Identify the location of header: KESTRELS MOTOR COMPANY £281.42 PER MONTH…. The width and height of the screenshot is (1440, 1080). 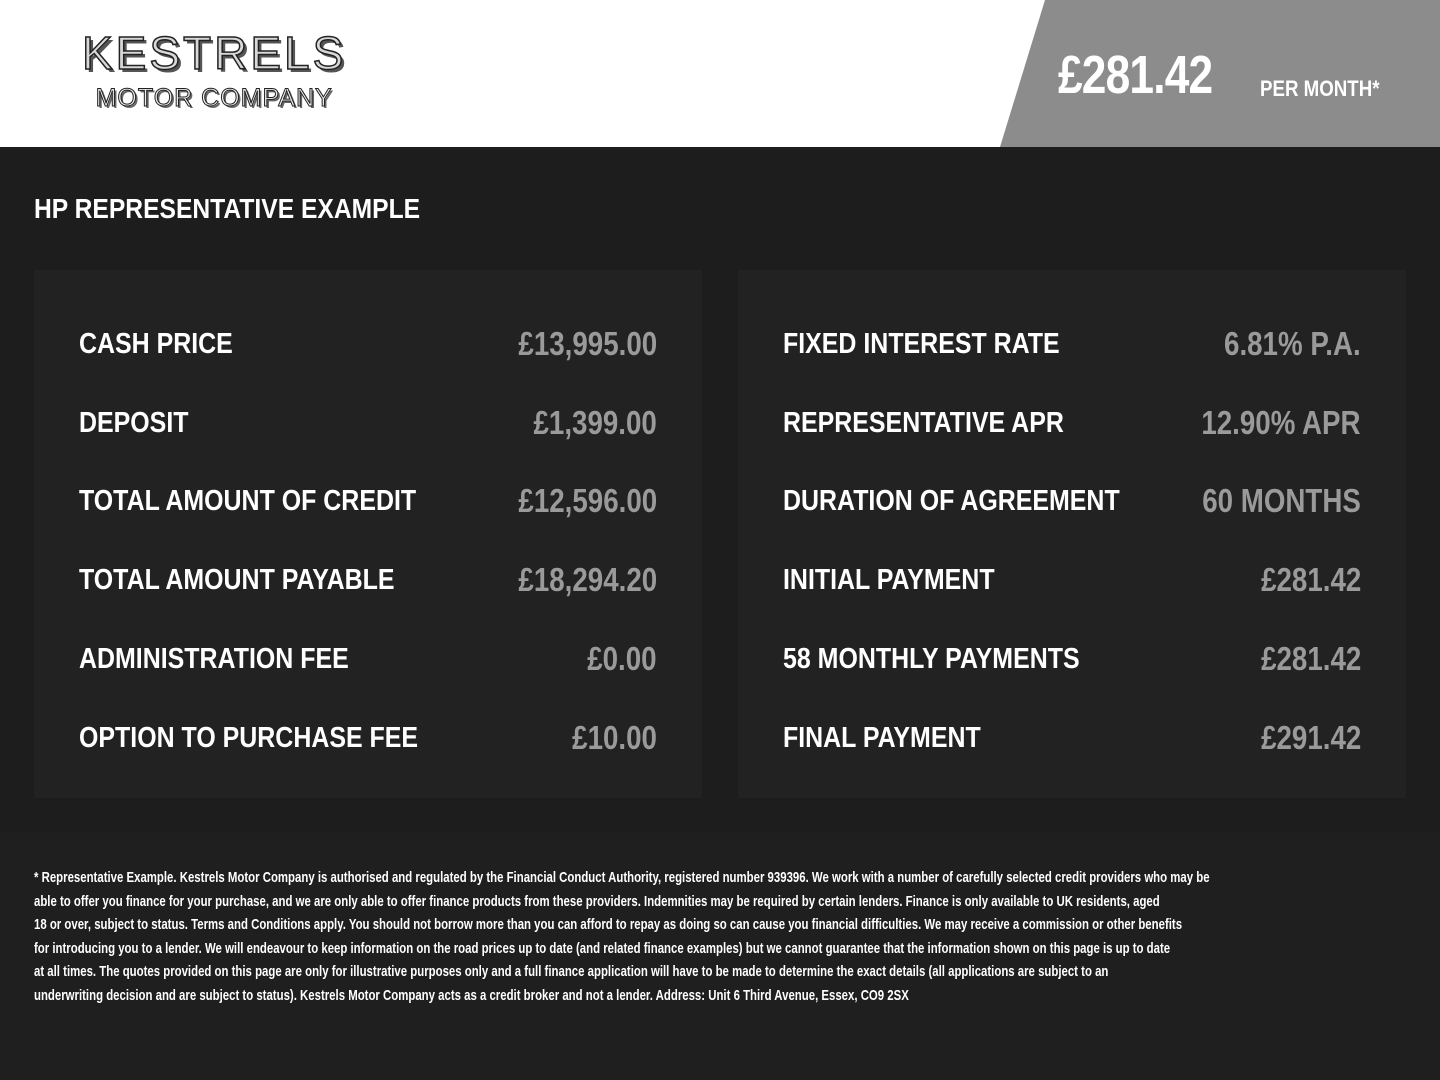
(720, 73).